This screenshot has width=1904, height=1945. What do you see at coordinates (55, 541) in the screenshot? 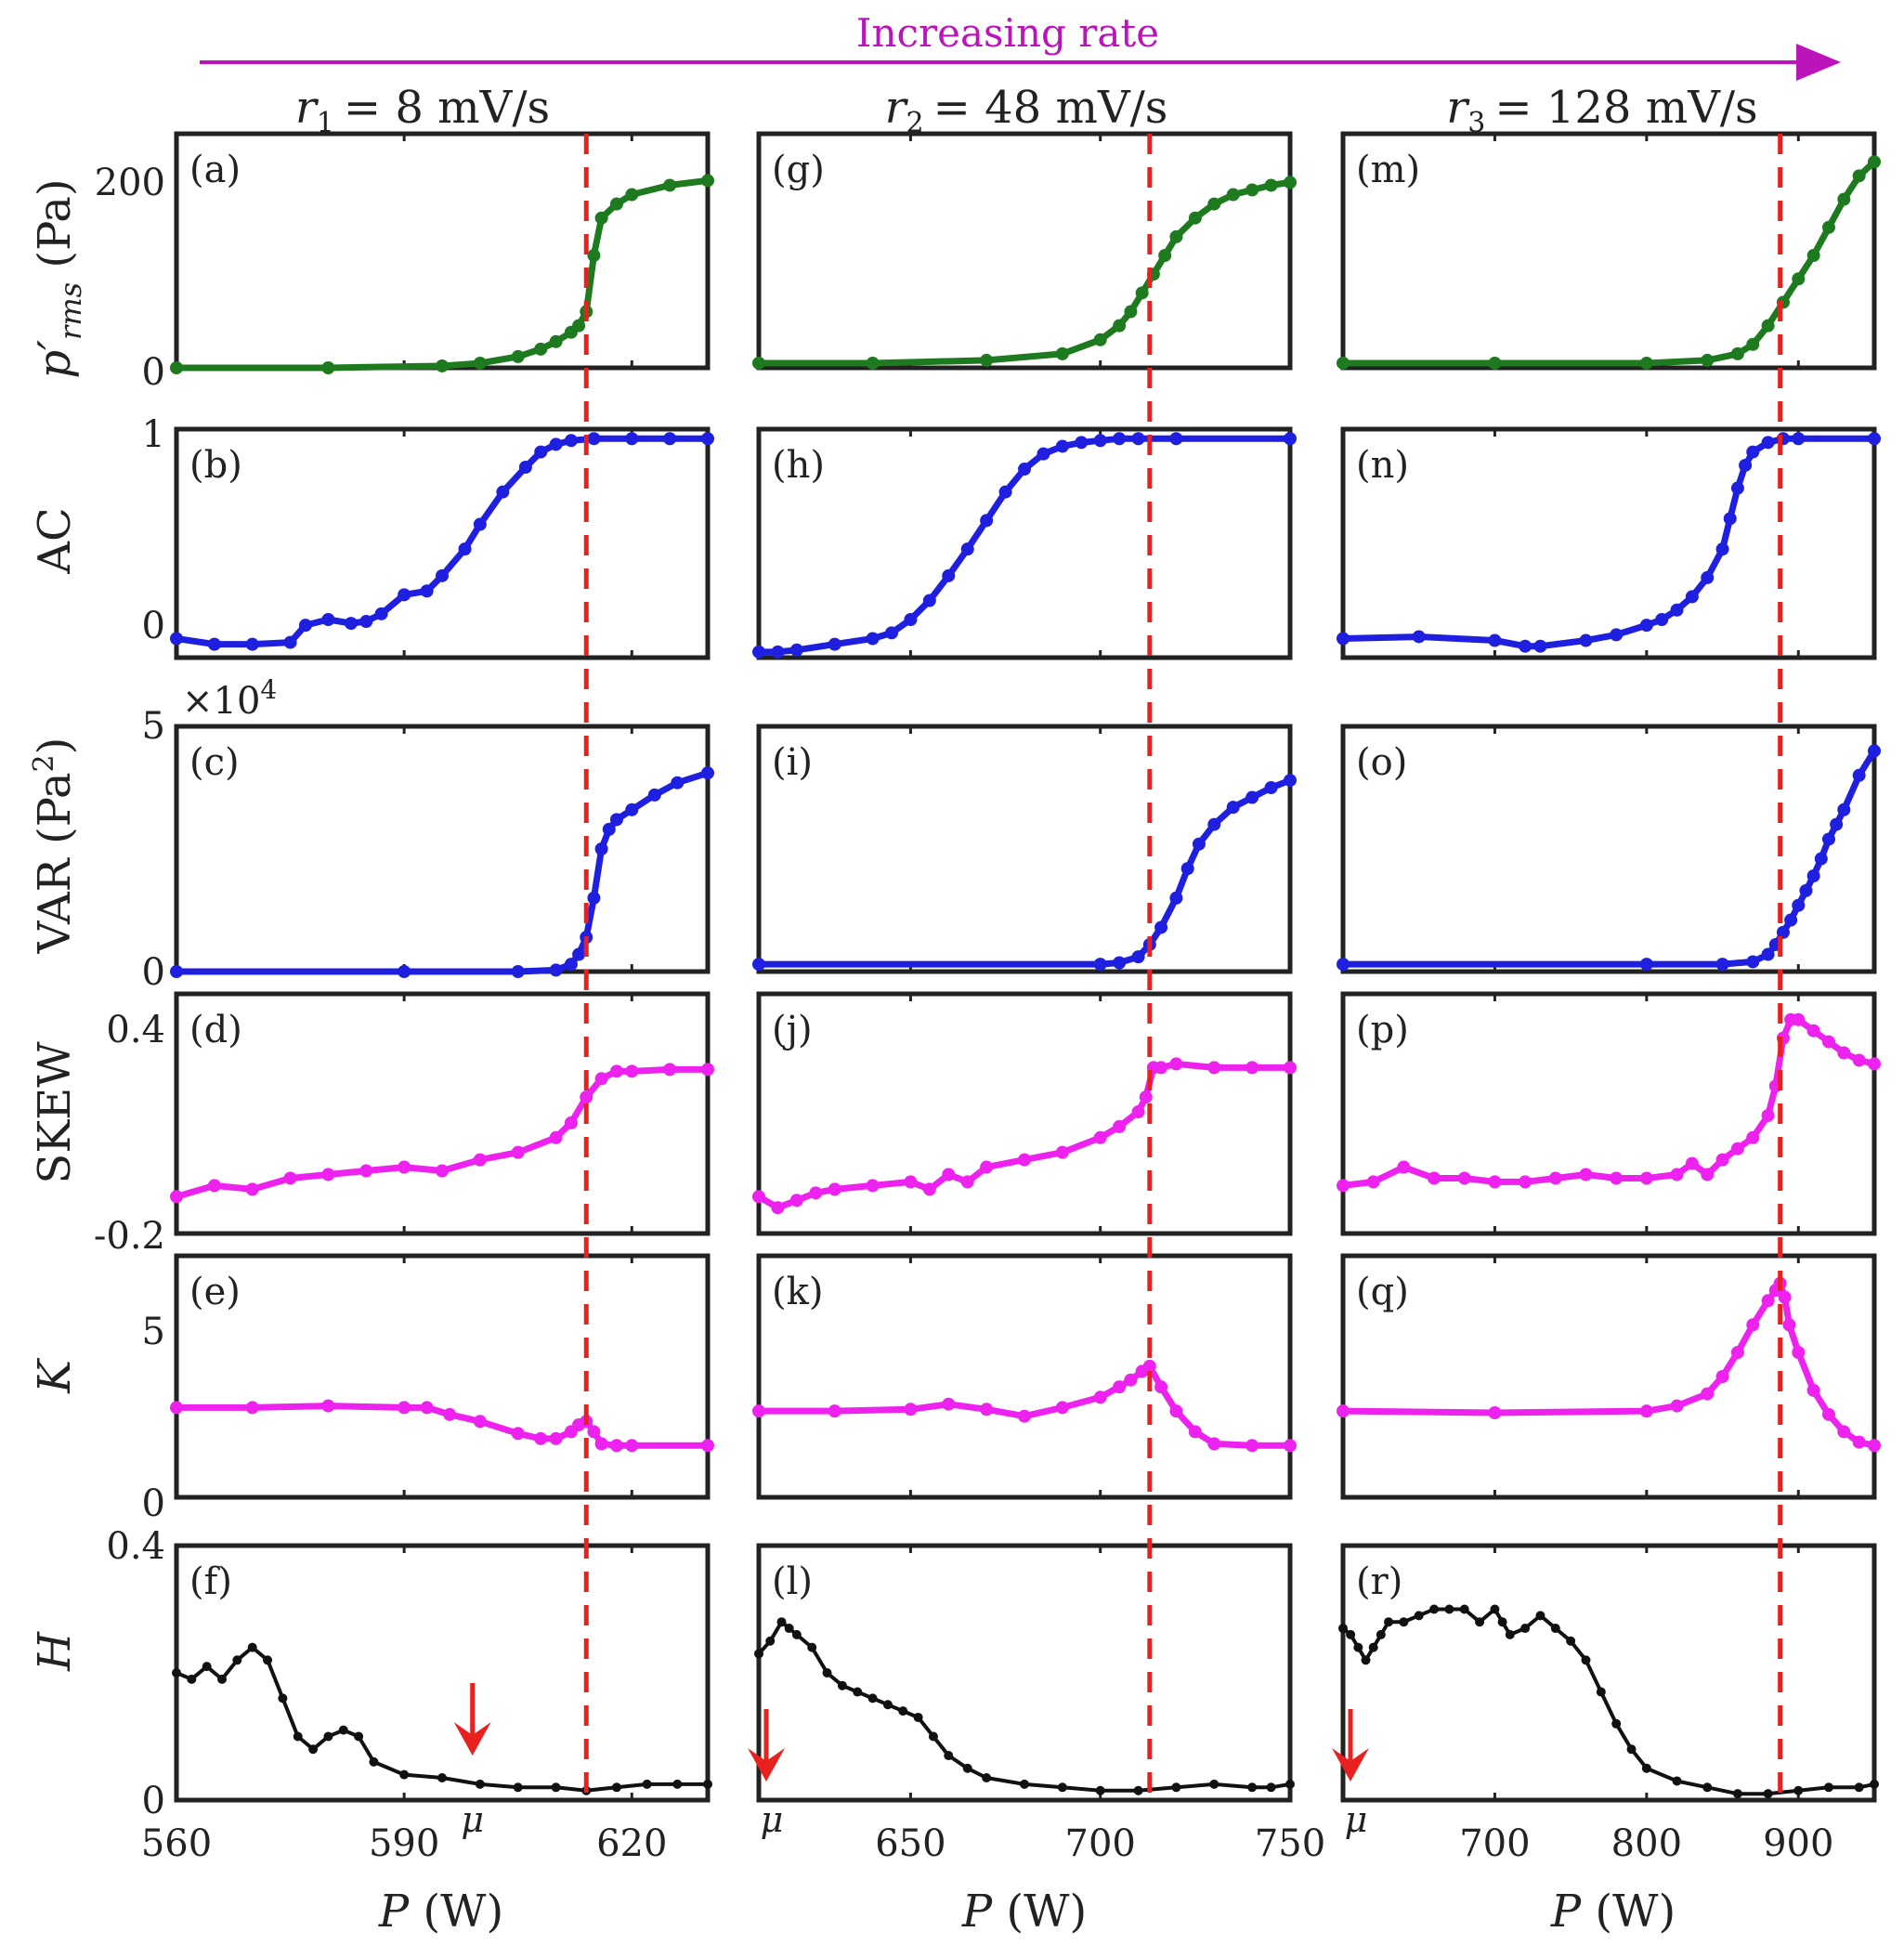
I see `ylabel-ac: AC` at bounding box center [55, 541].